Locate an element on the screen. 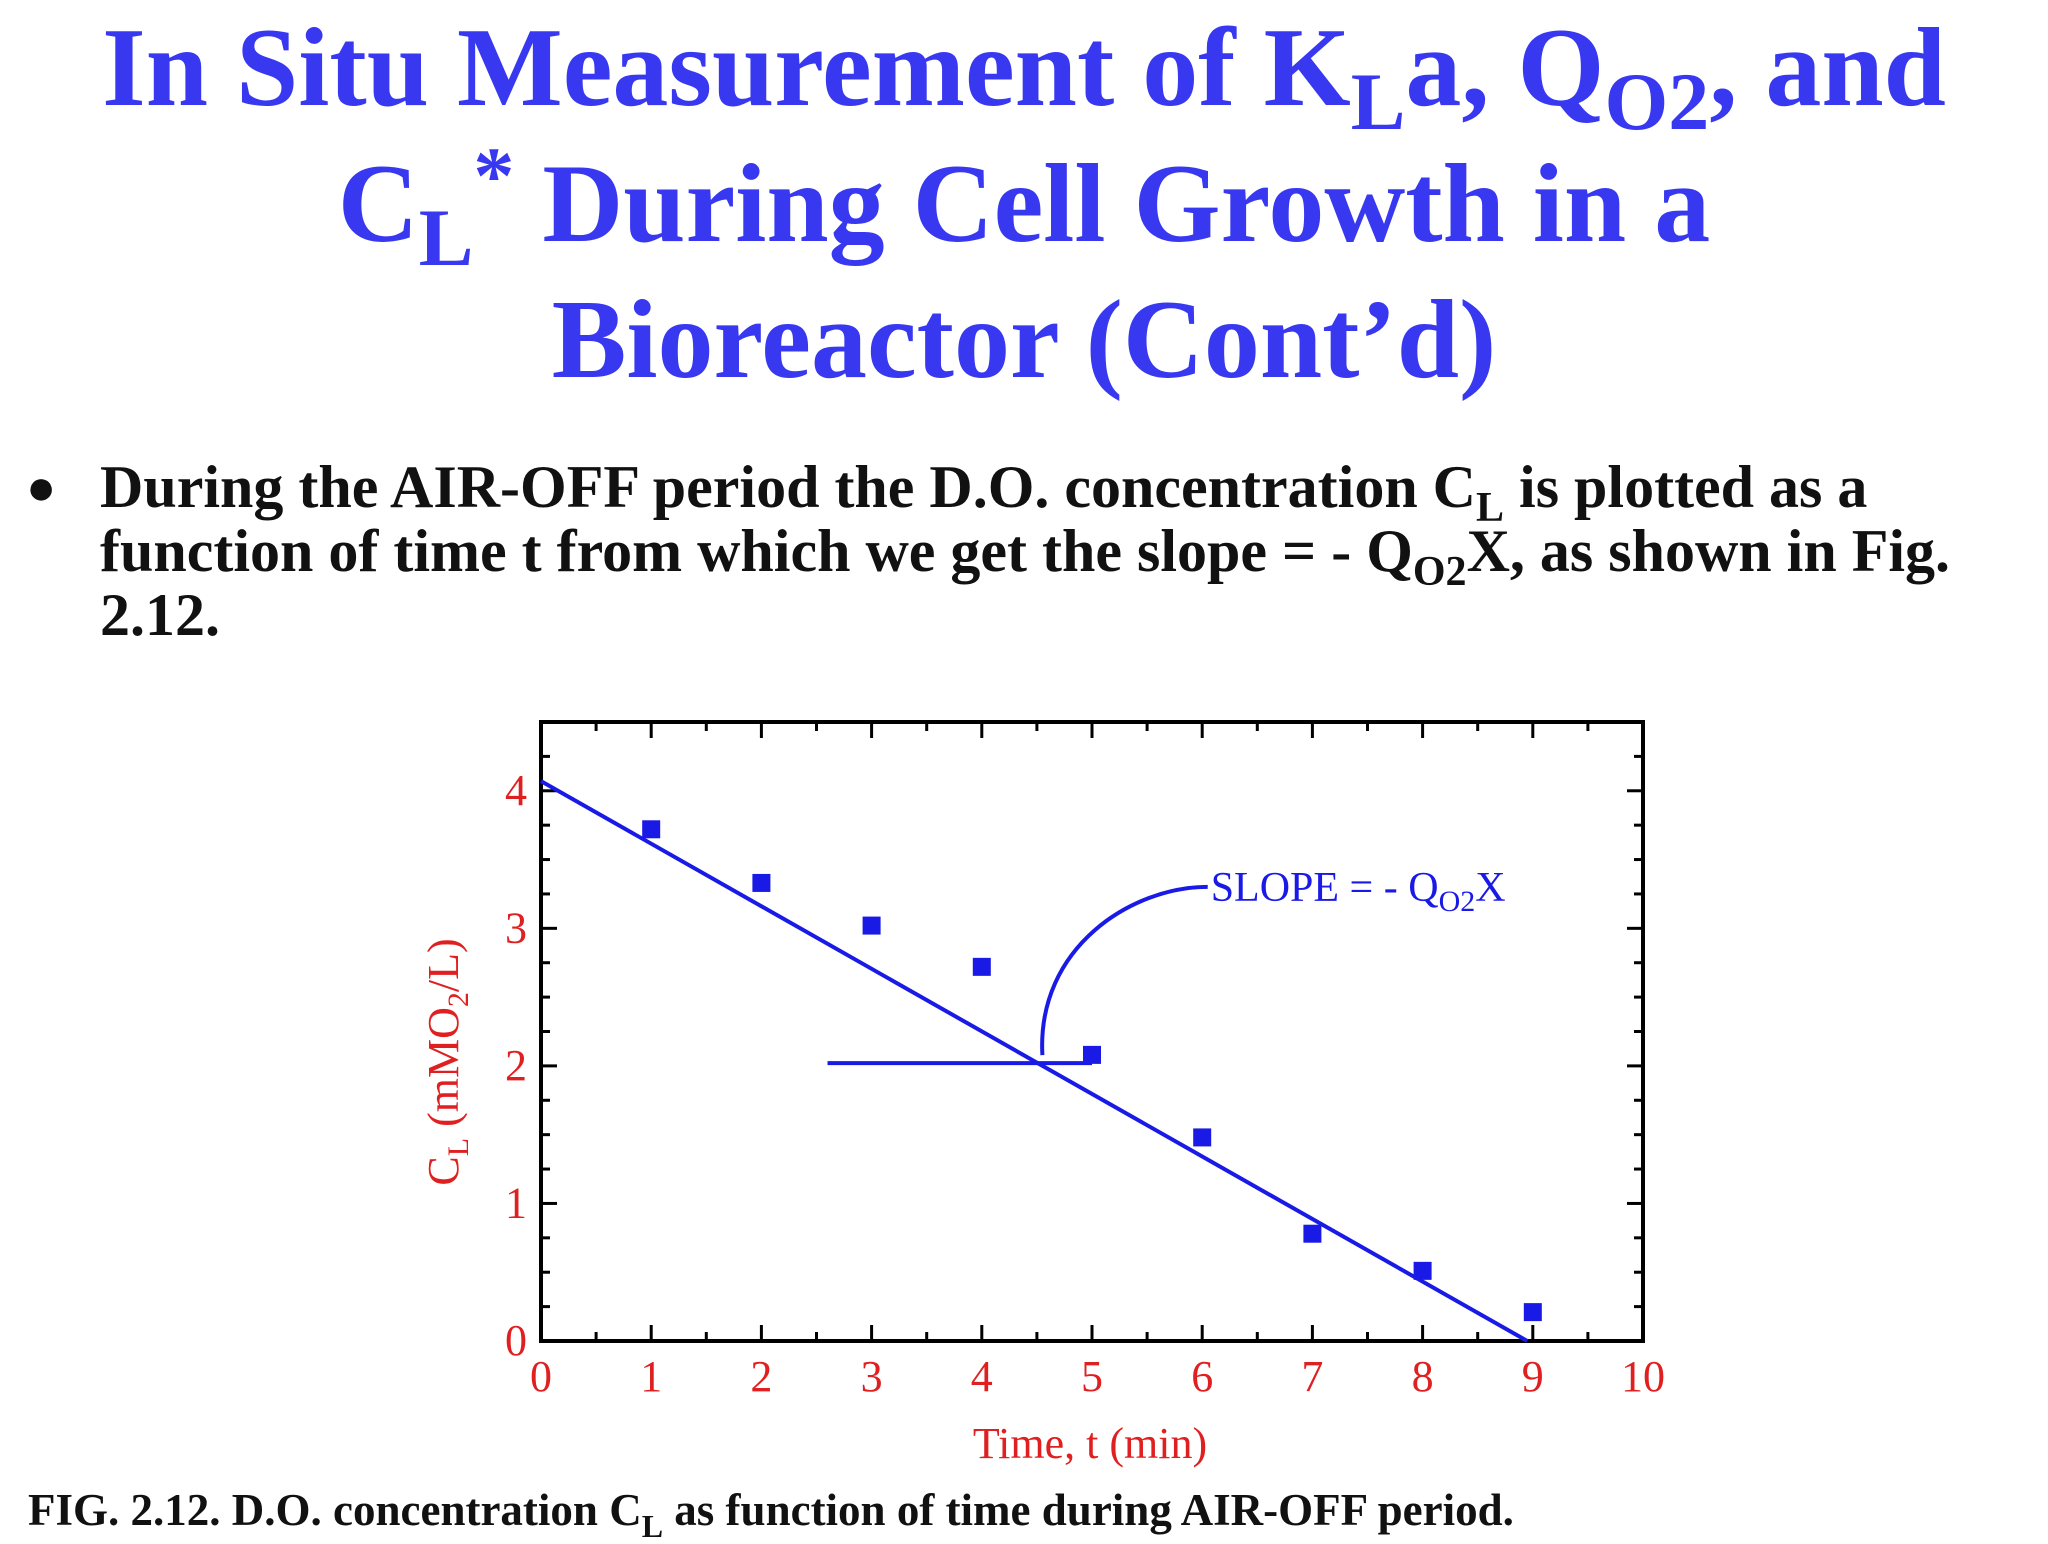 The width and height of the screenshot is (2048, 1544). y-axis-label: CL (mMO2/L) is located at coordinates (447, 1061).